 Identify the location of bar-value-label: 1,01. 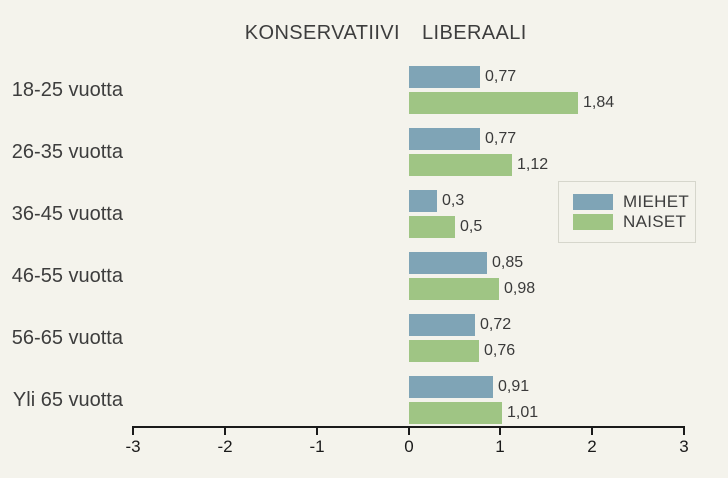
(523, 412).